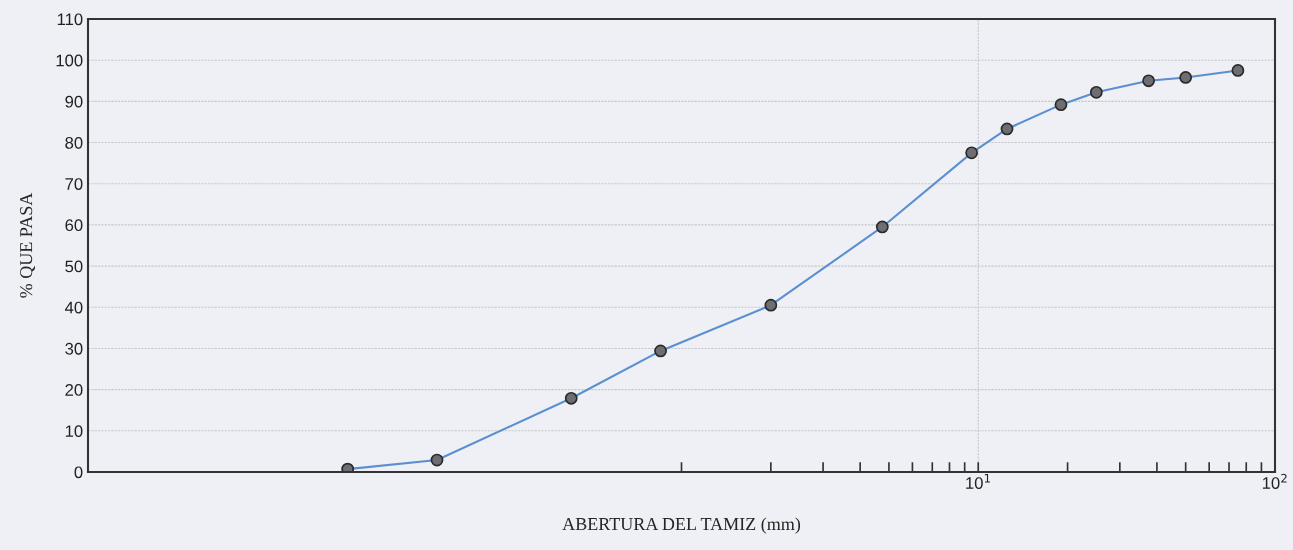 The width and height of the screenshot is (1293, 550). I want to click on x-axis-title: ABERTURA DEL TAMIZ (mm), so click(681, 525).